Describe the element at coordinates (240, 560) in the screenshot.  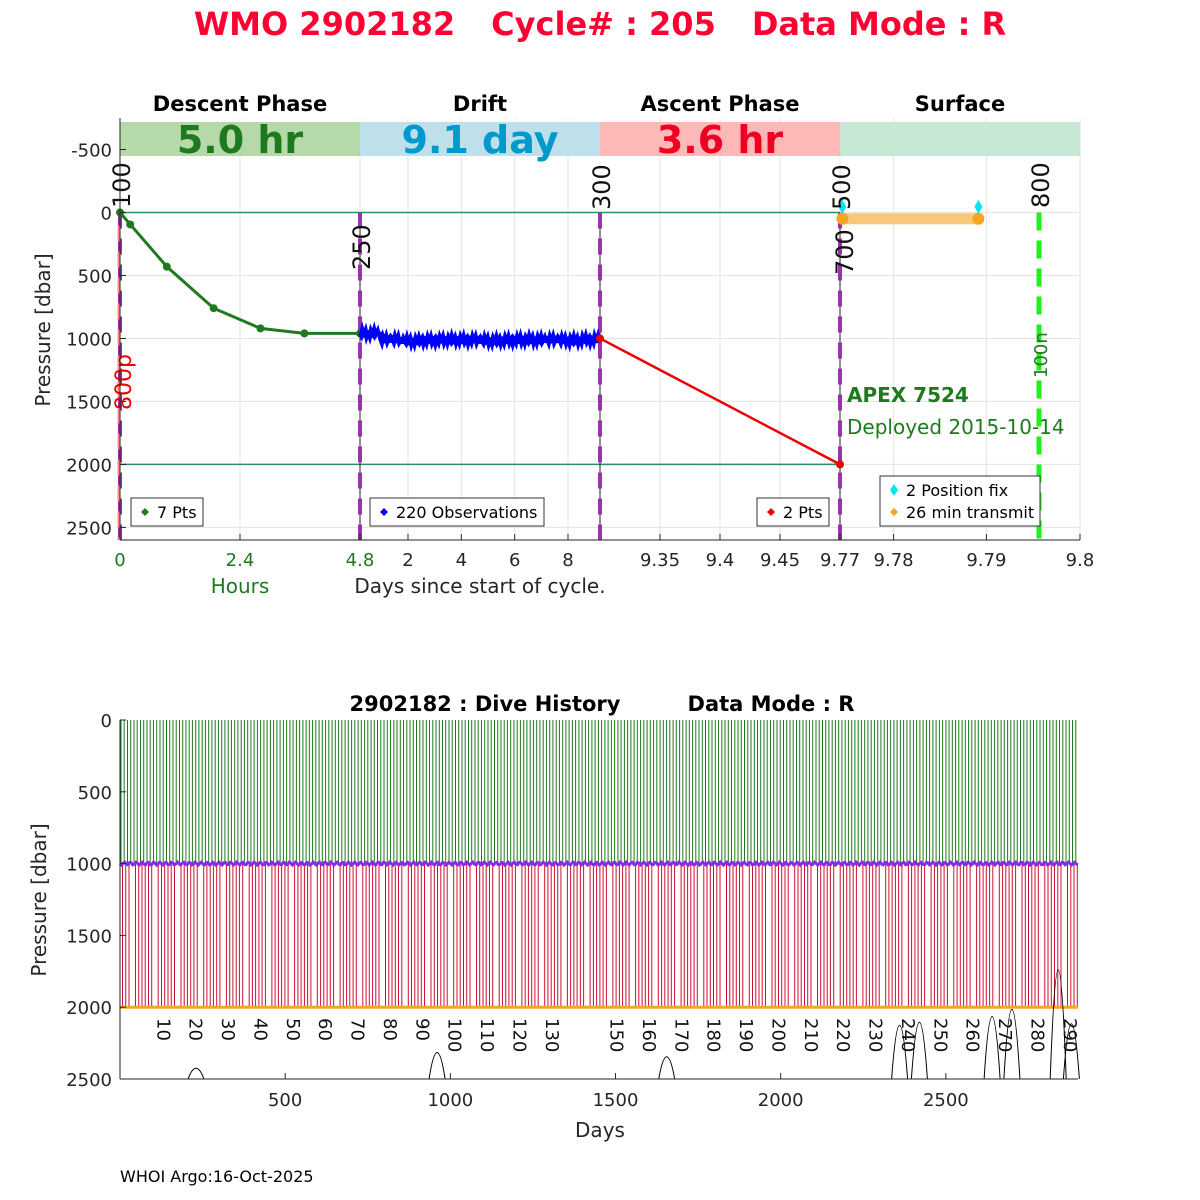
I see `top-xtick-label: 2.4` at that location.